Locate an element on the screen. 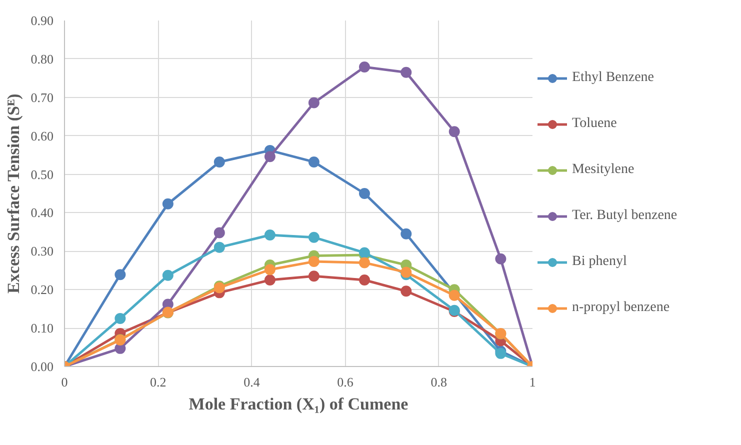  y-tick-label: 0.70 is located at coordinates (42, 97).